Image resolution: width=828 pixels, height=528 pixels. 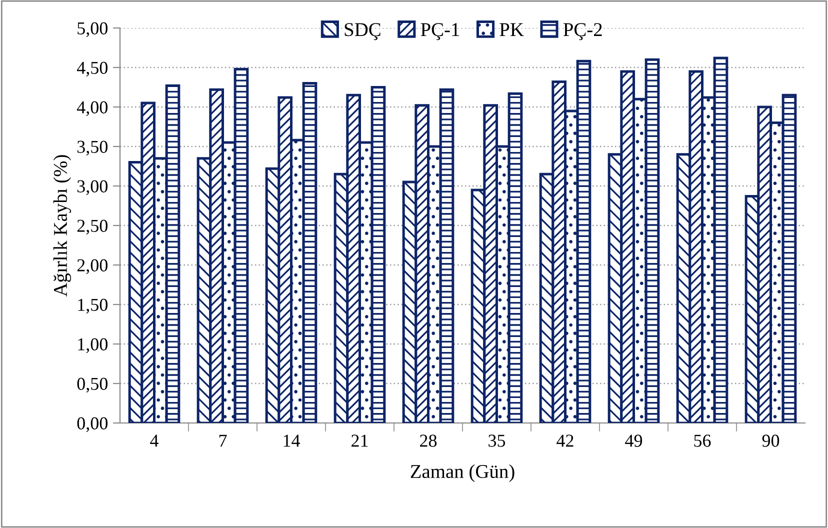 I want to click on x-tick-label: 56, so click(x=702, y=440).